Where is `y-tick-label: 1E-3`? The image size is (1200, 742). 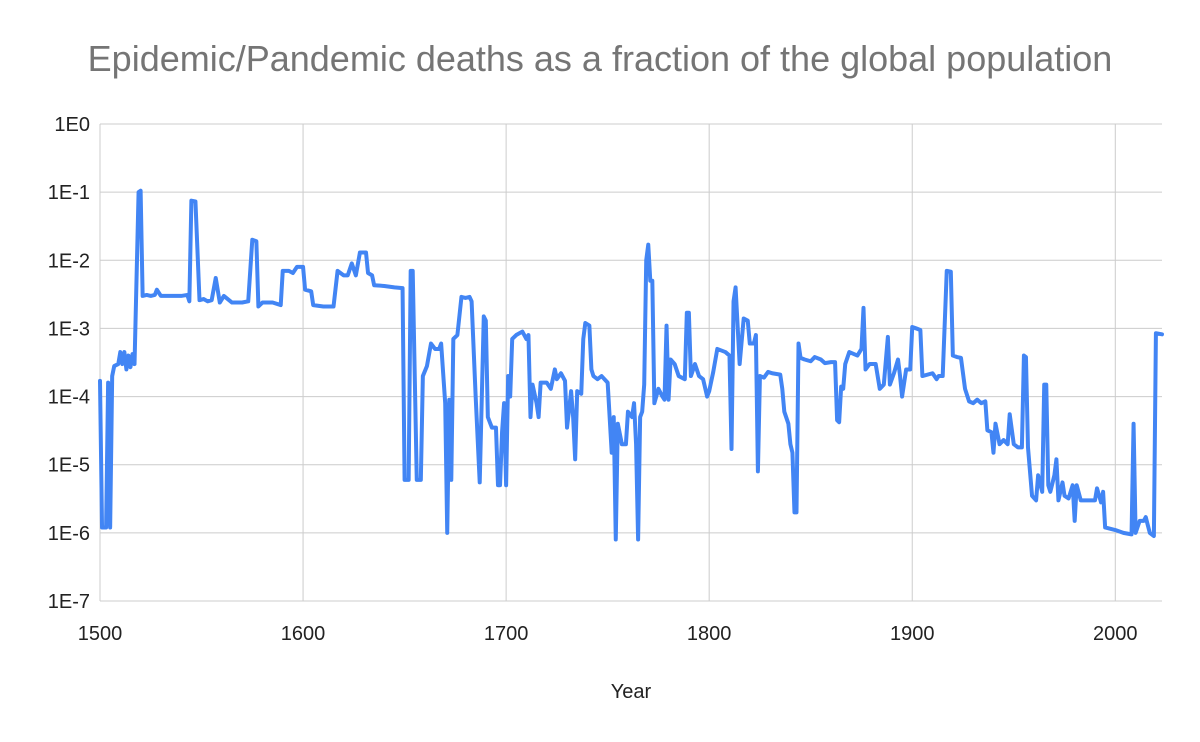
y-tick-label: 1E-3 is located at coordinates (69, 329).